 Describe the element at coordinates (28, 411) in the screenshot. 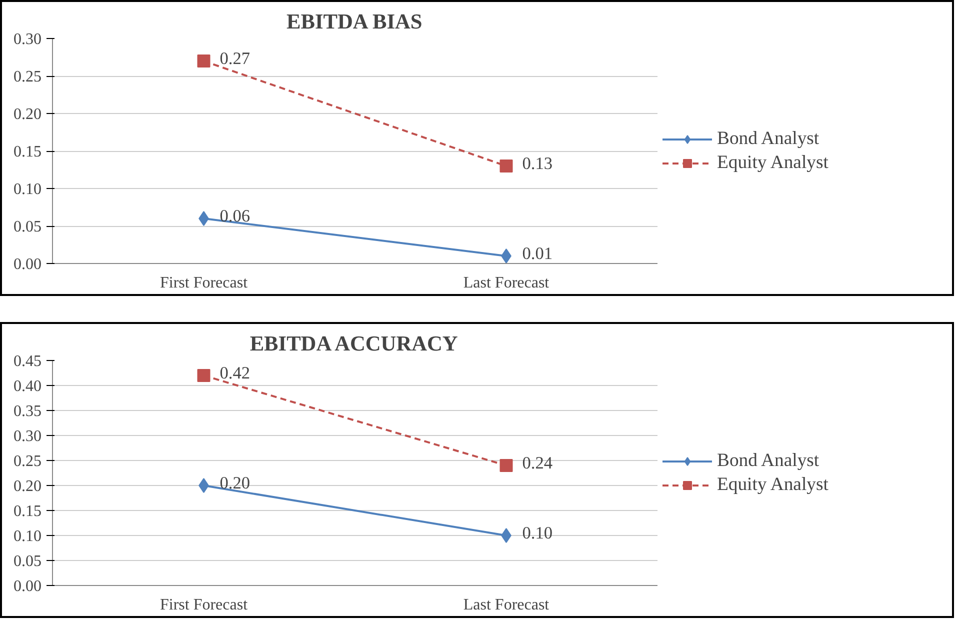

I see `y-tick-label: 0.35` at that location.